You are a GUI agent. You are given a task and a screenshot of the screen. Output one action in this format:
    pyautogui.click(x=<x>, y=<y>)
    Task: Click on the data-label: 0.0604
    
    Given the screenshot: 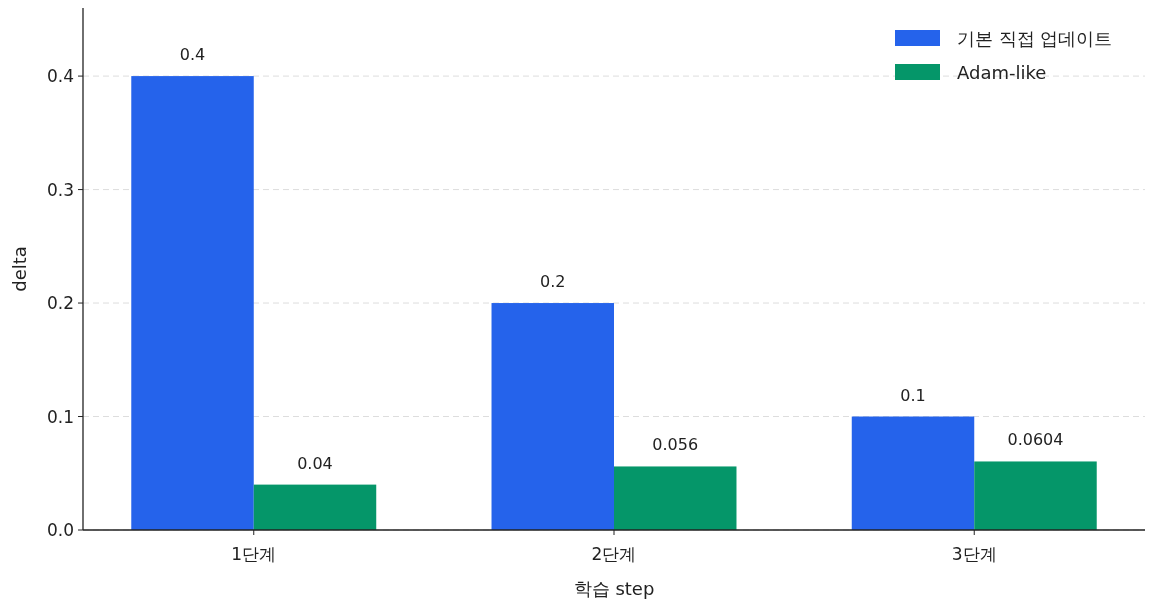 What is the action you would take?
    pyautogui.click(x=1035, y=440)
    